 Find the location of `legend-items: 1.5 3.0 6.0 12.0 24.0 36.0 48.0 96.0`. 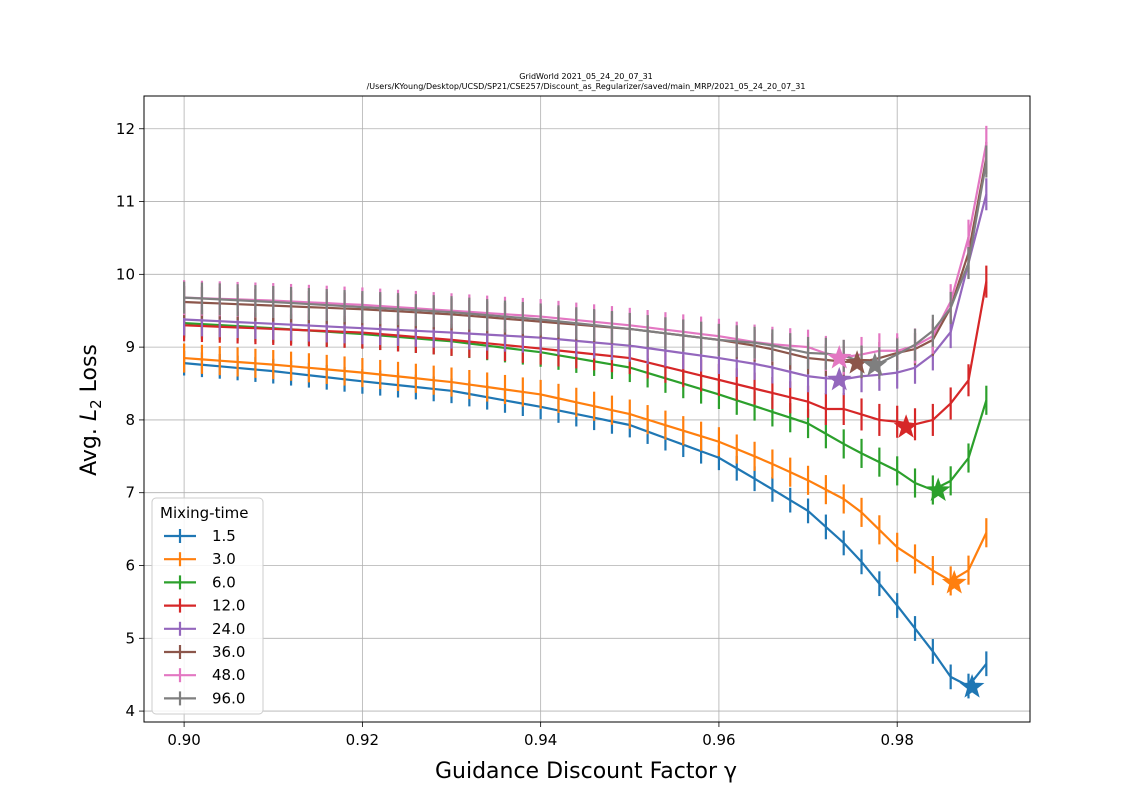

legend-items: 1.5 3.0 6.0 12.0 24.0 36.0 48.0 96.0 is located at coordinates (204, 617).